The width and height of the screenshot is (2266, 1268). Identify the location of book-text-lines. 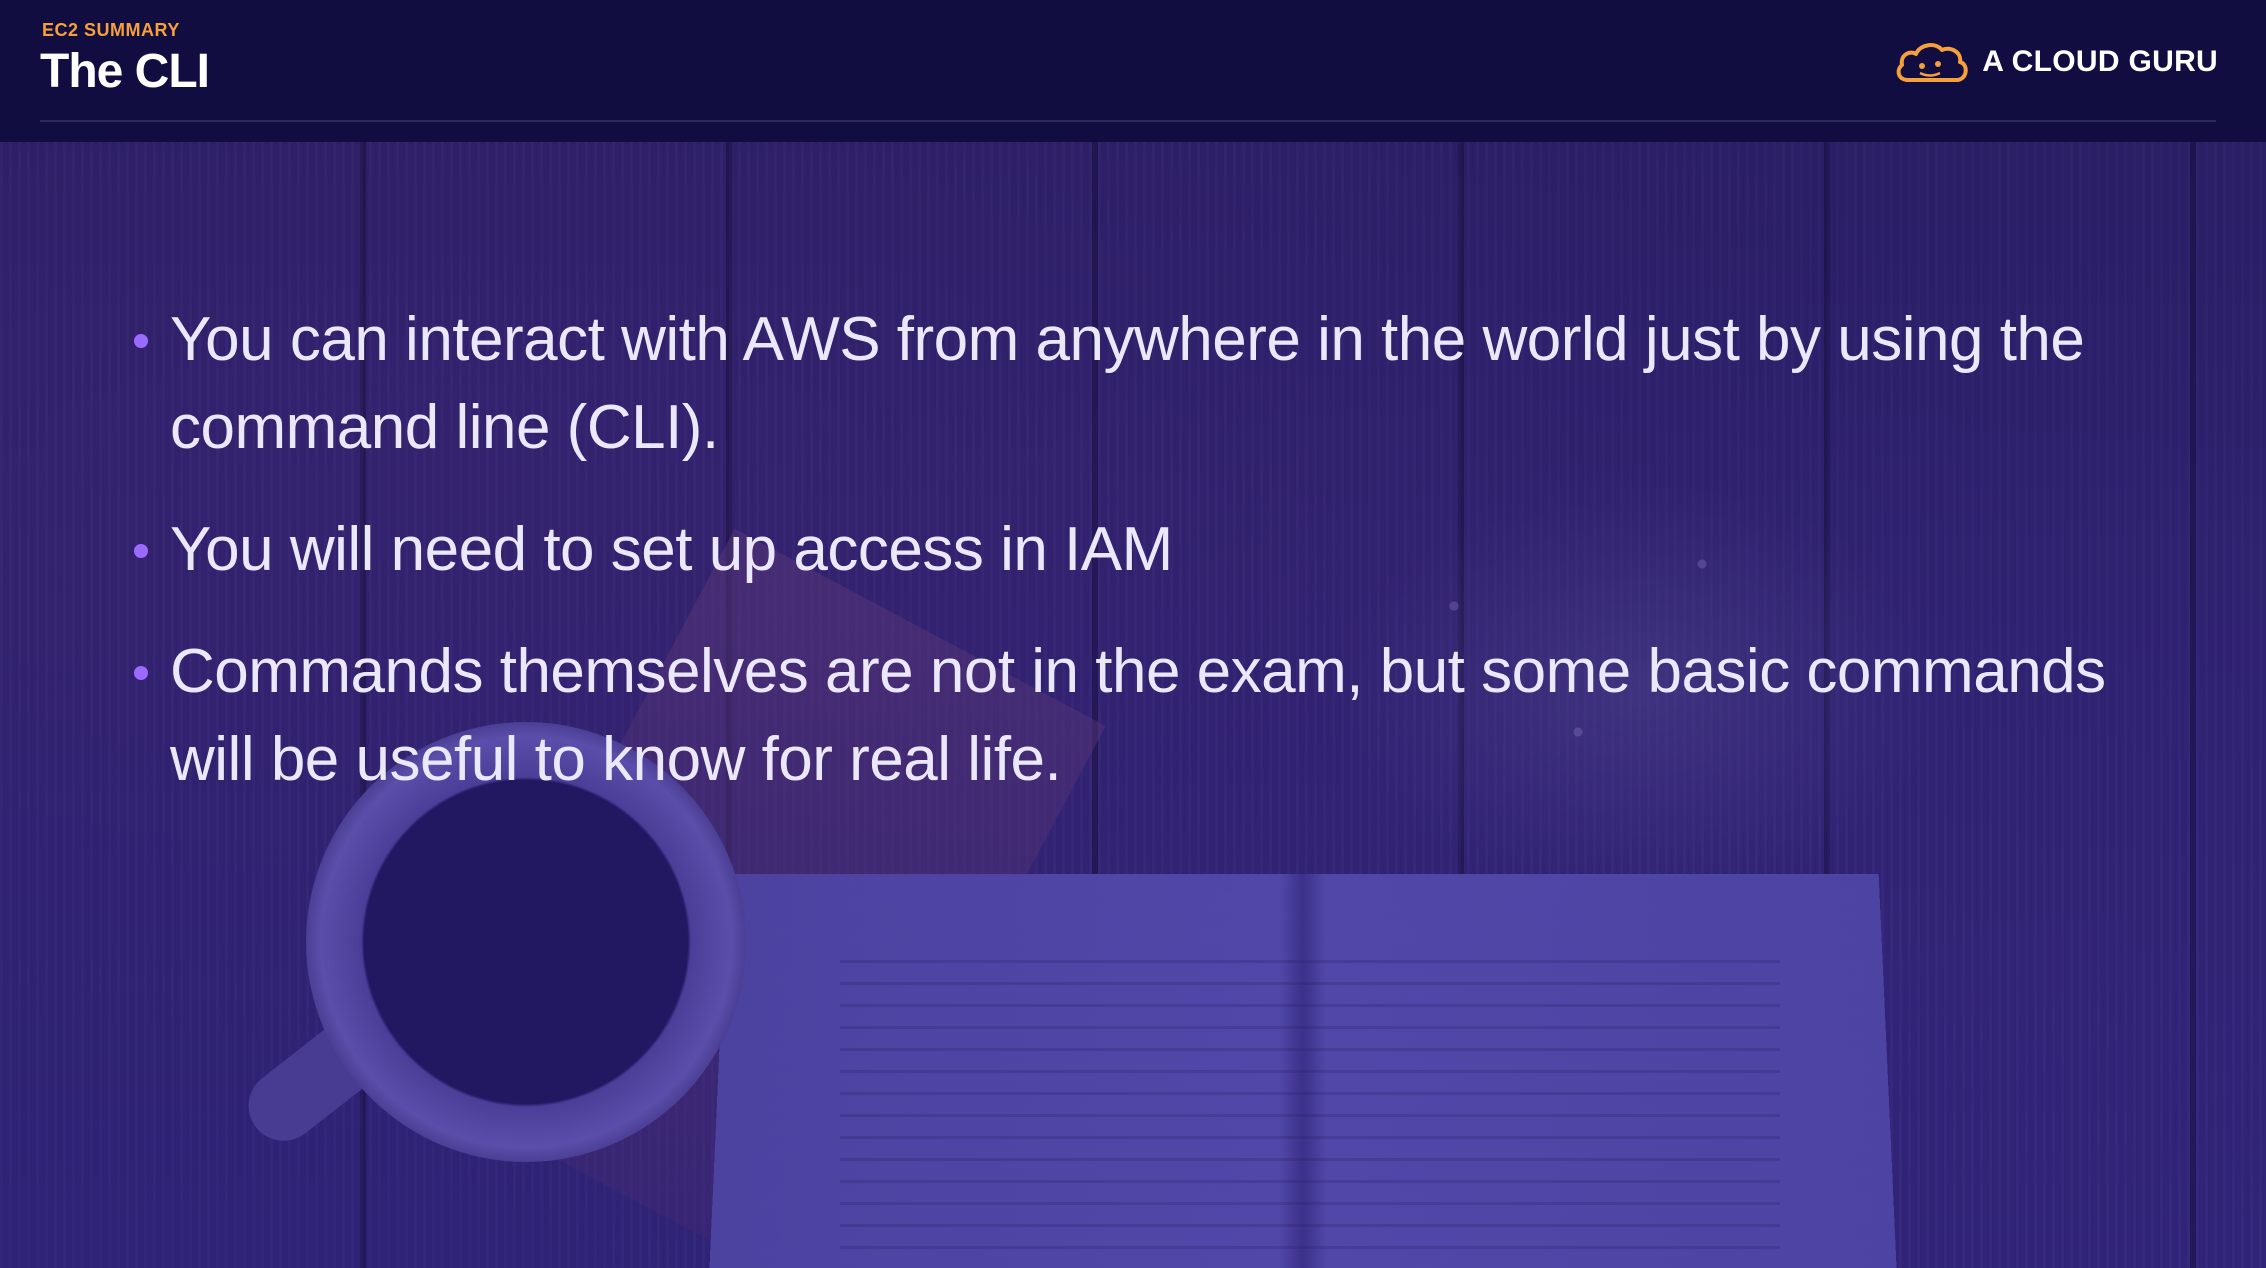
(1310, 1110).